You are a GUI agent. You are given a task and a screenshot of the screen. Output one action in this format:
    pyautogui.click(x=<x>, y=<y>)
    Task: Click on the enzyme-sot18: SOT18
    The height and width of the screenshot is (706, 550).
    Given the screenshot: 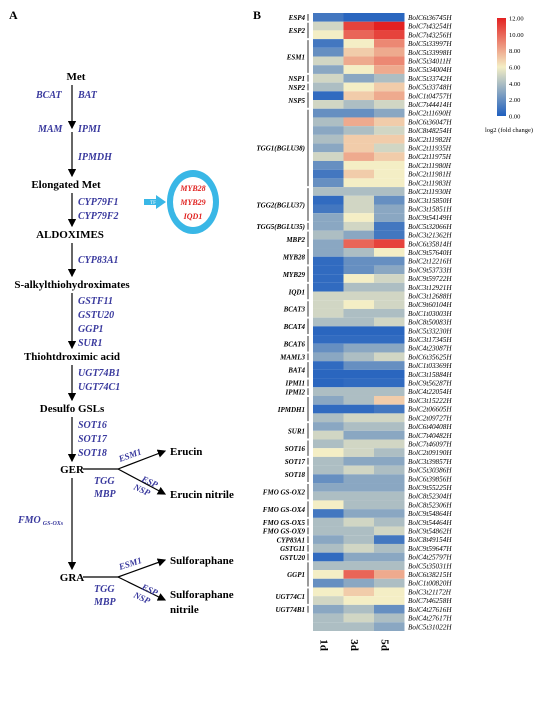 What is the action you would take?
    pyautogui.click(x=92, y=453)
    